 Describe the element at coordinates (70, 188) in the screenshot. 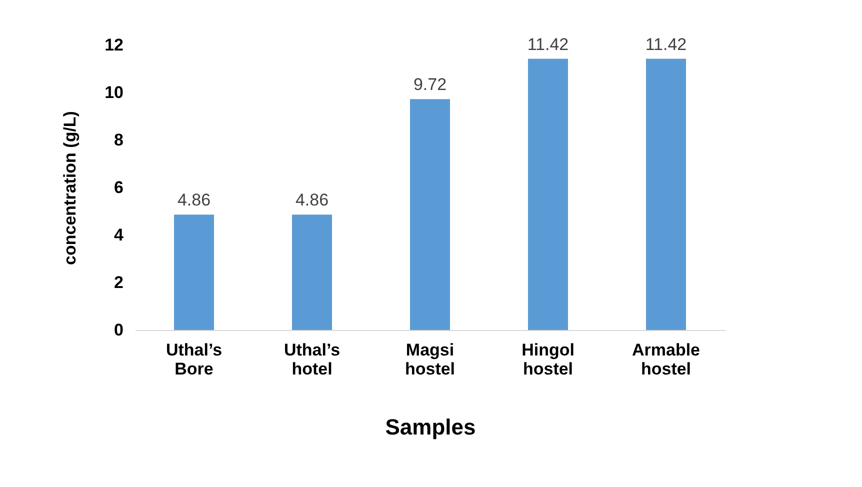

I see `y-axis-title: concentration (g/L)` at that location.